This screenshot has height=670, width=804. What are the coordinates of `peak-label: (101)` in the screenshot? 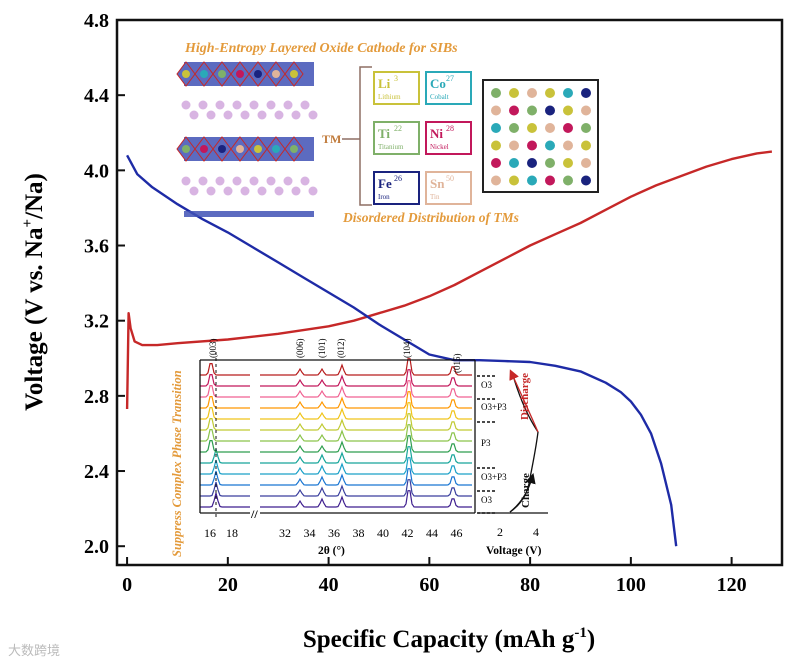 It's located at (322, 349).